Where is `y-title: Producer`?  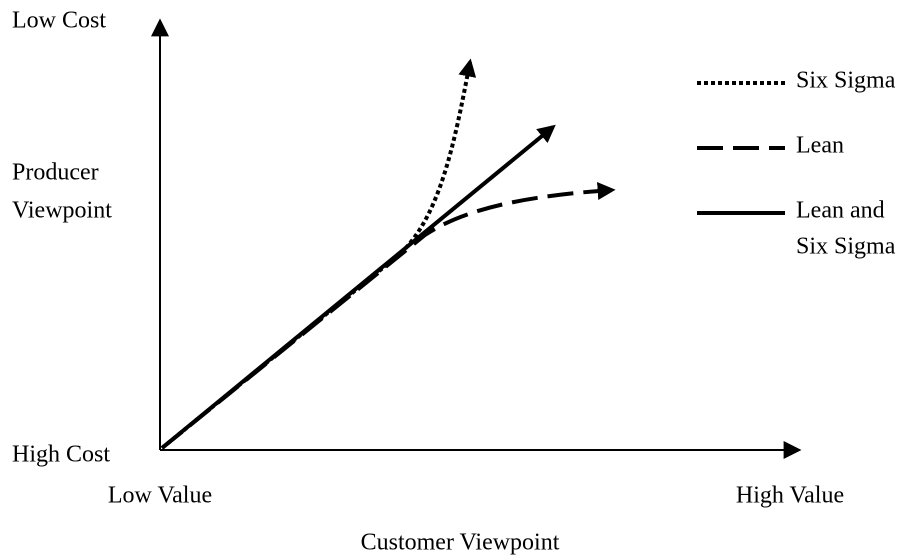 y-title: Producer is located at coordinates (55, 173).